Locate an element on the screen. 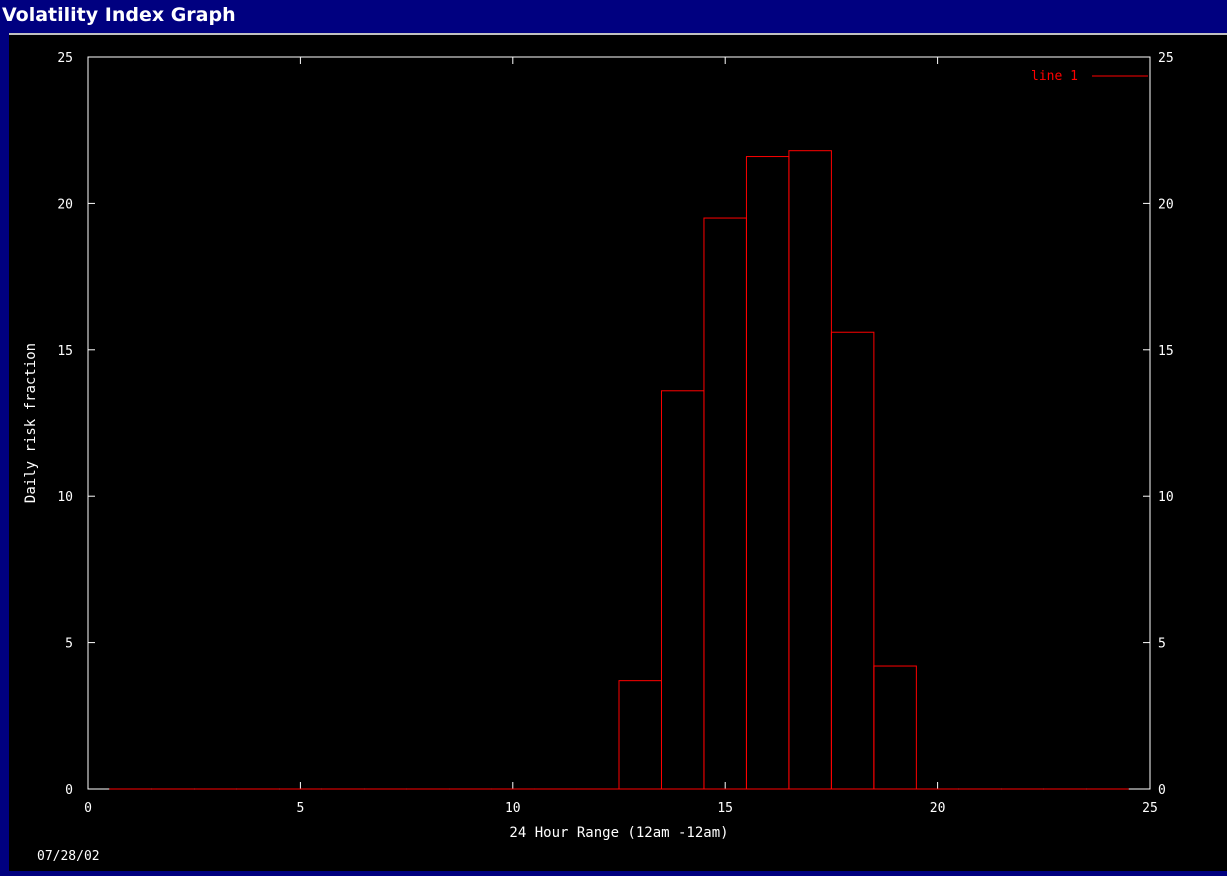 This screenshot has width=1227, height=876. x-tick-label: 20 is located at coordinates (938, 808).